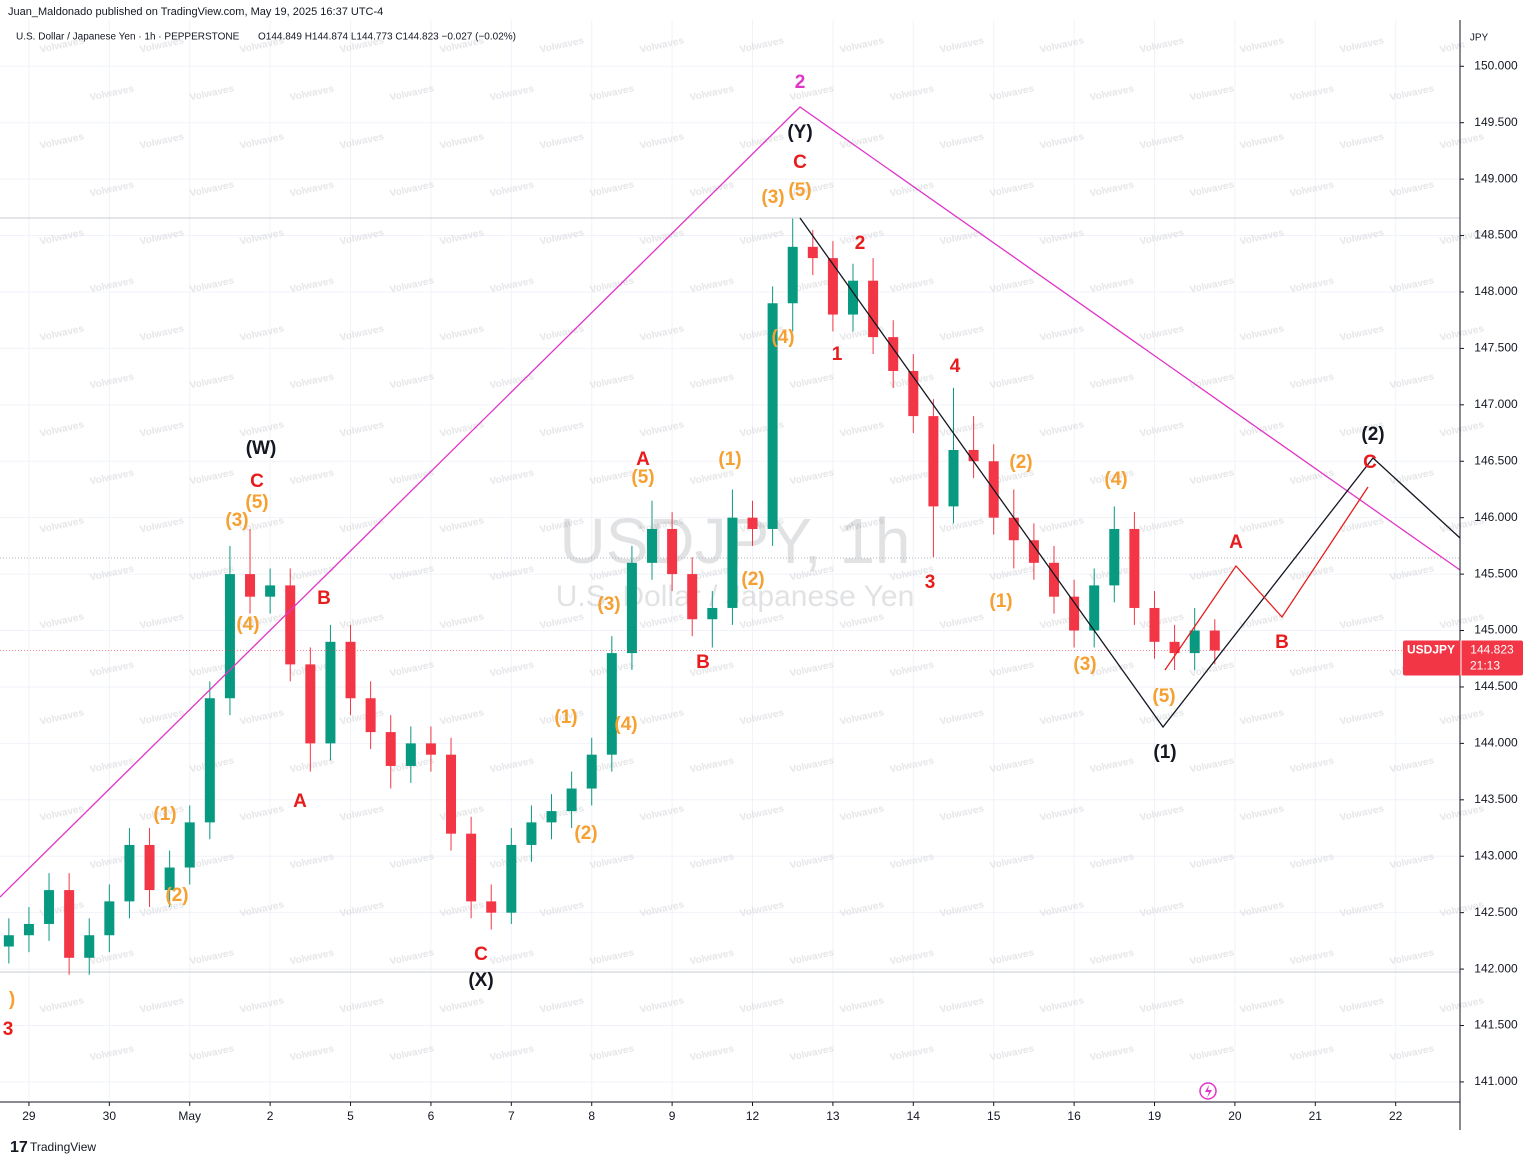 This screenshot has height=1164, width=1536. What do you see at coordinates (8, 1029) in the screenshot?
I see `wave-label: 3` at bounding box center [8, 1029].